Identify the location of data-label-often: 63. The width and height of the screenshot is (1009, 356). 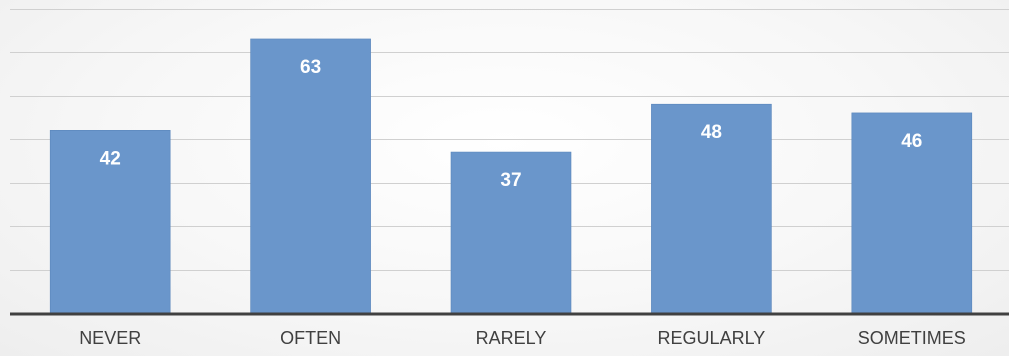
(310, 67).